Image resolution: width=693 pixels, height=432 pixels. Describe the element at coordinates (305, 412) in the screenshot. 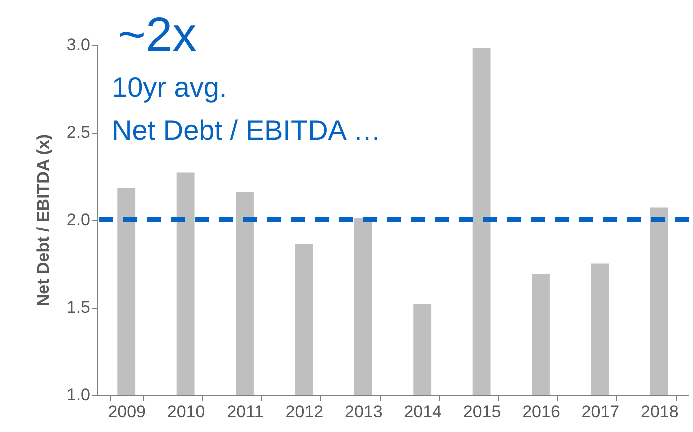

I see `x-tick-label: 2012` at that location.